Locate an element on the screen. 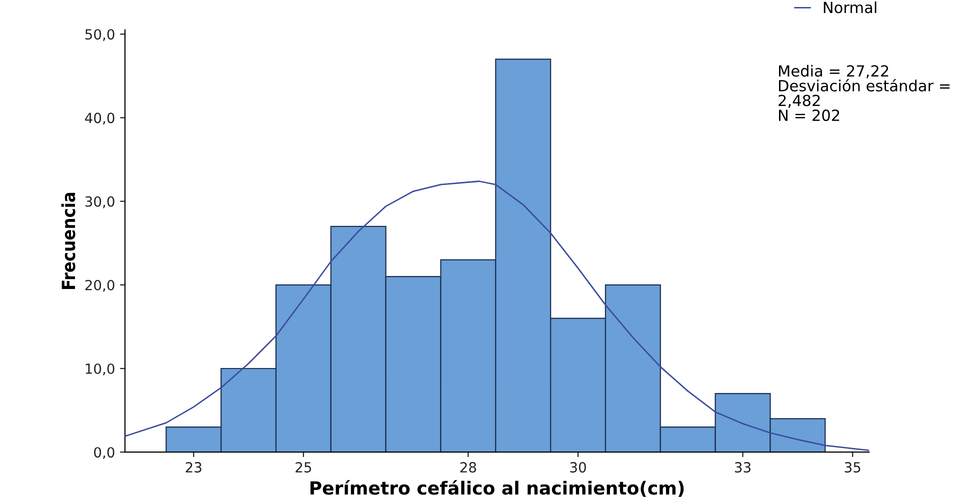 The image size is (954, 499). legend-label: Normal is located at coordinates (850, 7).